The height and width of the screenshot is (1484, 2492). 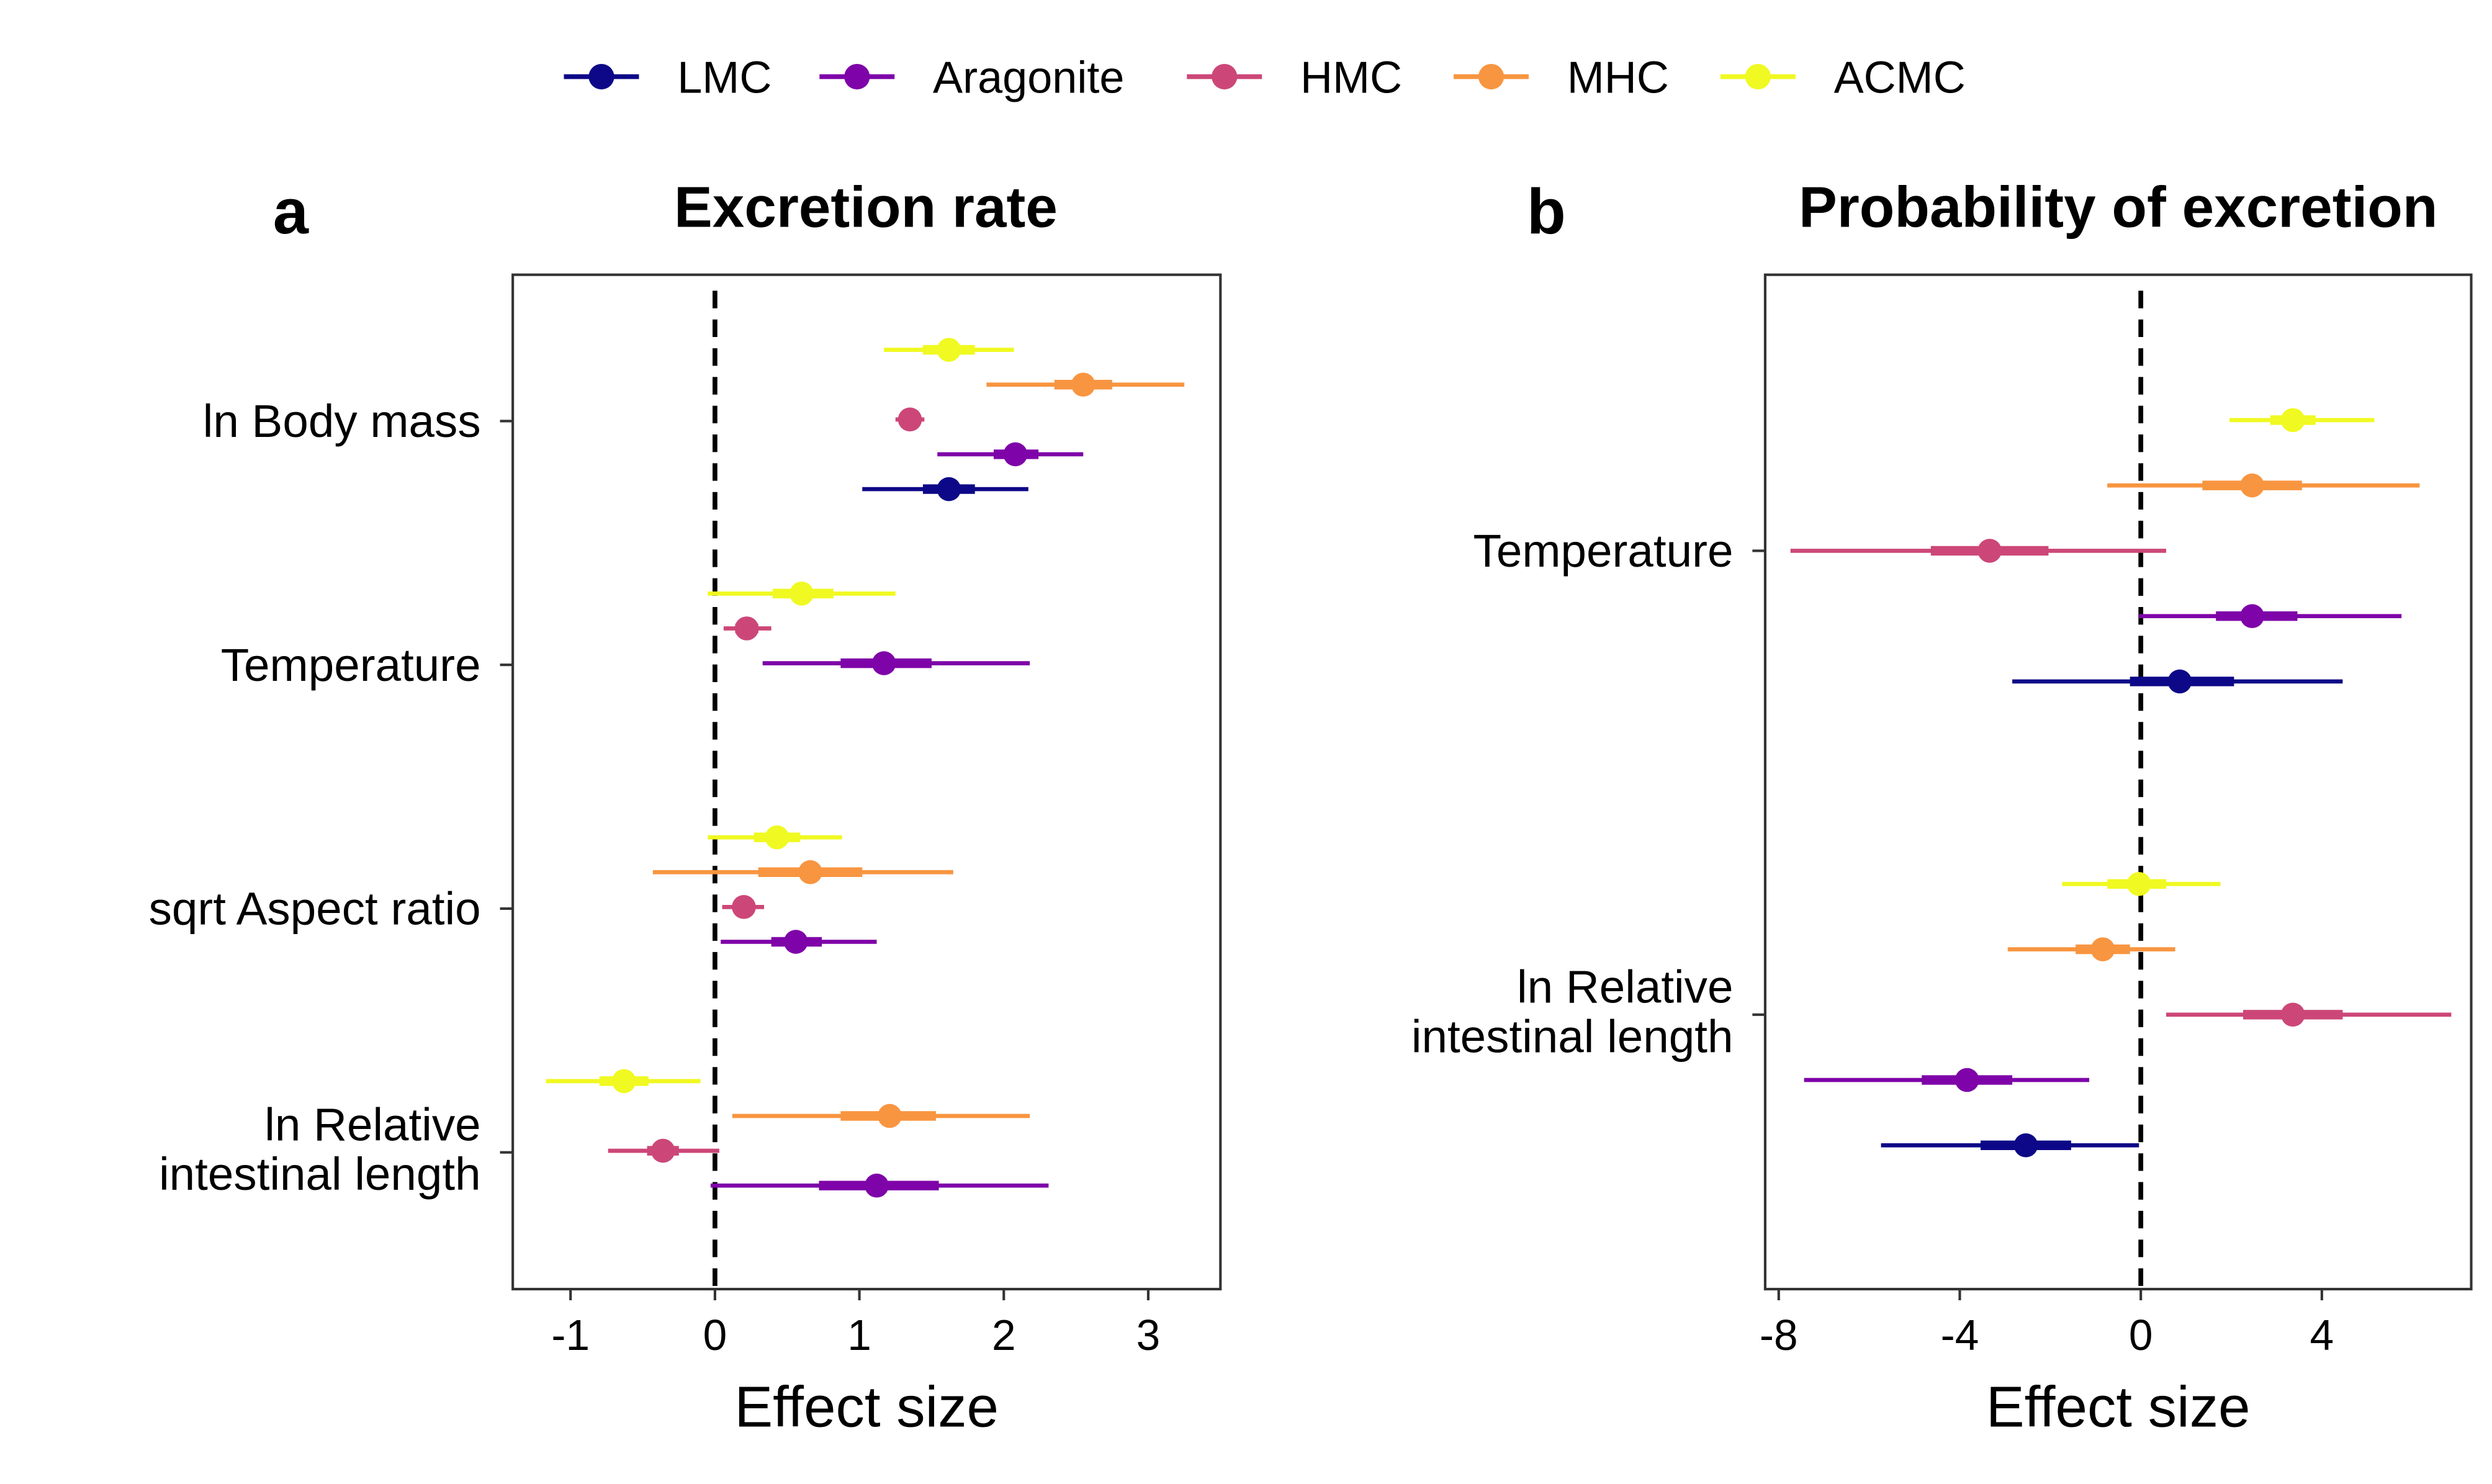 What do you see at coordinates (802, 889) in the screenshot?
I see `category-sqrt-aspect-ratio` at bounding box center [802, 889].